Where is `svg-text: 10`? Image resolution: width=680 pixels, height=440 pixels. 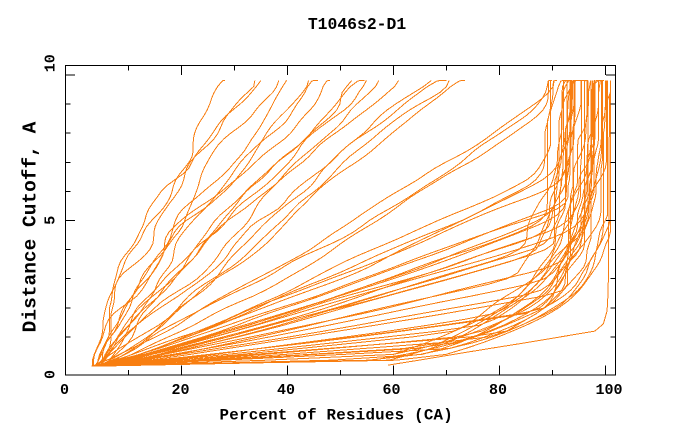 svg-text: 10 is located at coordinates (51, 63).